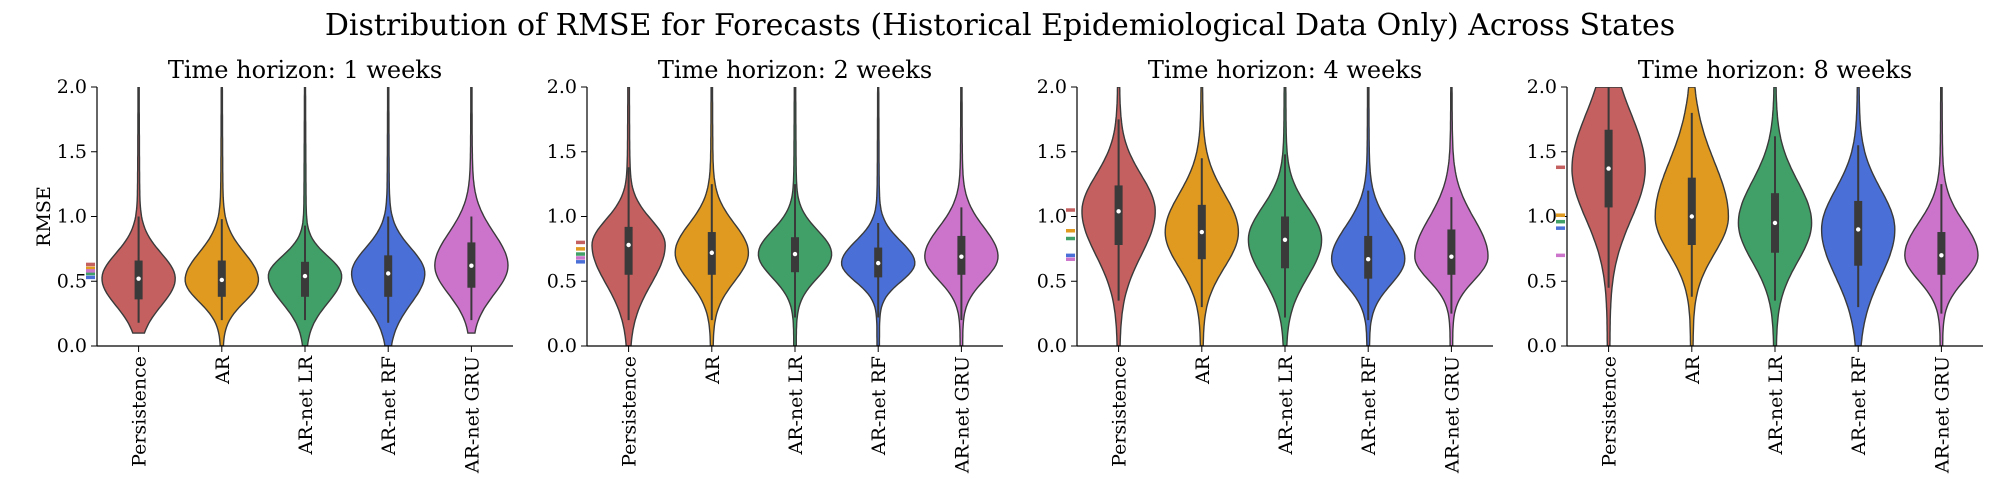 The image size is (2000, 500). I want to click on panel-title: Time horizon: 2 weeks, so click(795, 70).